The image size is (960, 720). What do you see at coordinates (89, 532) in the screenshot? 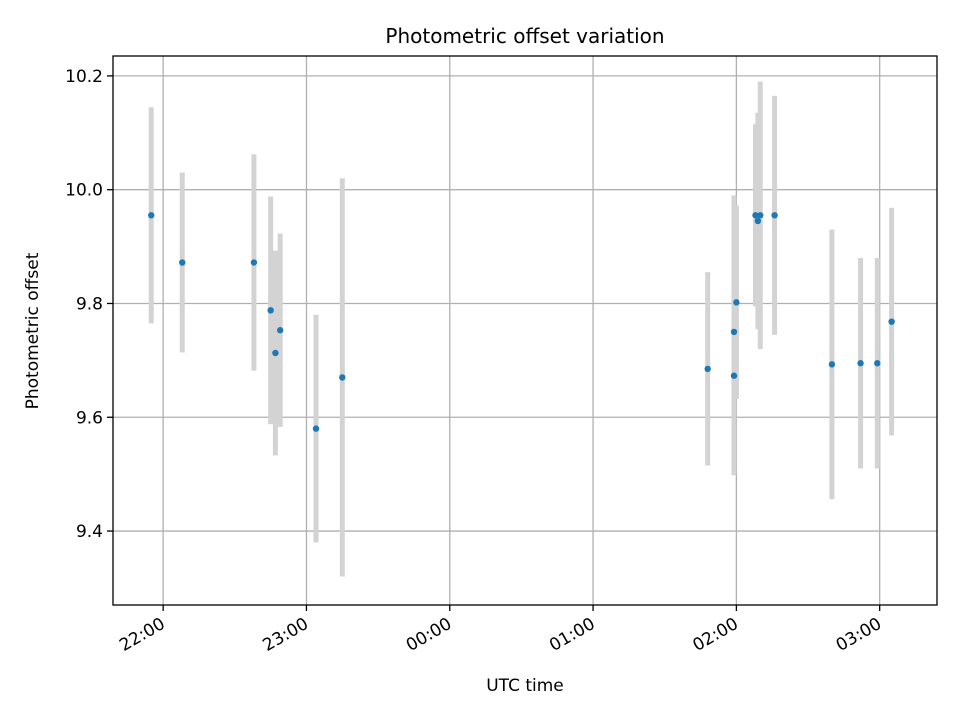
I see `y-tick-label: 9.4` at bounding box center [89, 532].